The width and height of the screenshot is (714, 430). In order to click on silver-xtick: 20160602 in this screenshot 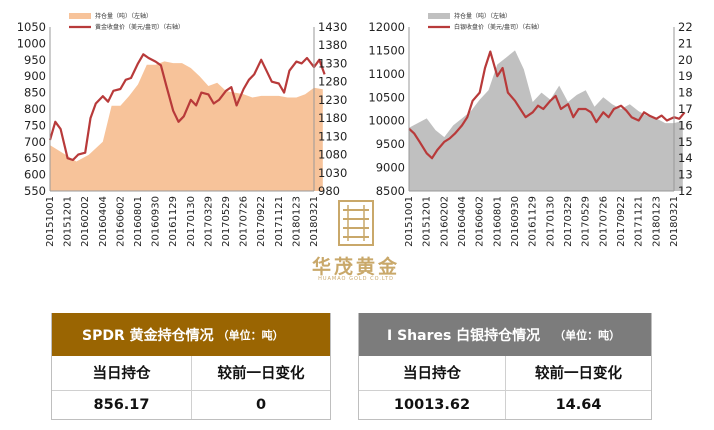, I will do `click(480, 221)`.